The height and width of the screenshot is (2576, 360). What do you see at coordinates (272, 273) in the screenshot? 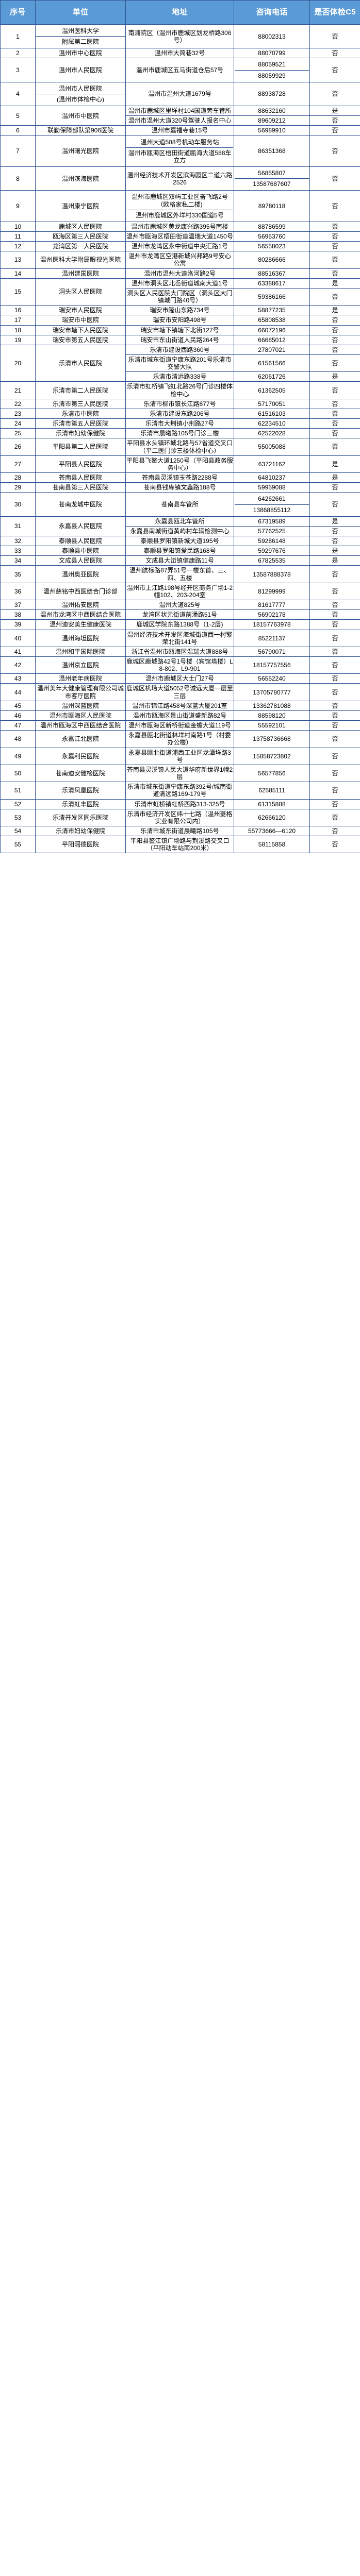
I see `cell-phone: 88516367` at bounding box center [272, 273].